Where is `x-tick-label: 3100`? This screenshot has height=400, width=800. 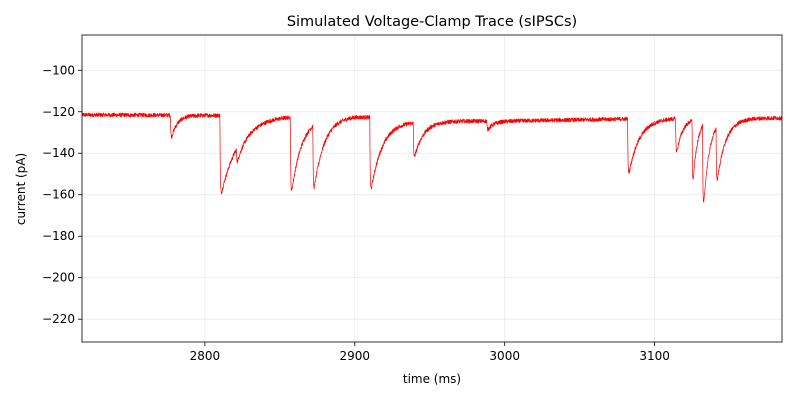 x-tick-label: 3100 is located at coordinates (654, 356).